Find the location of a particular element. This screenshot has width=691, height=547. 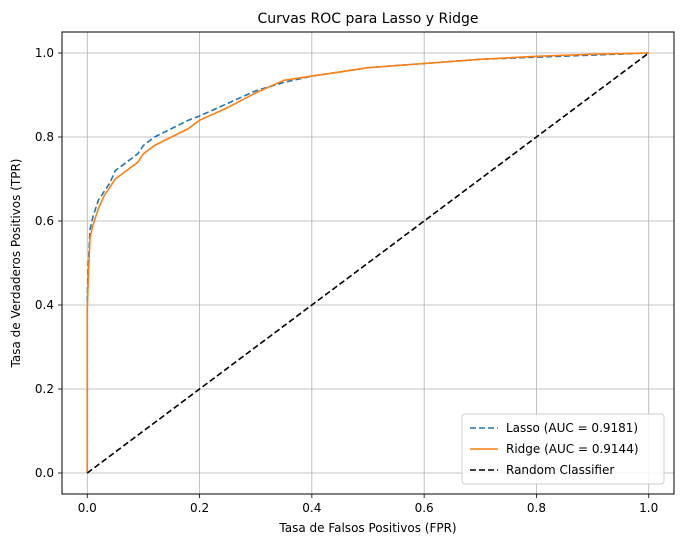

x-tick-label: 0.0 is located at coordinates (87, 508).